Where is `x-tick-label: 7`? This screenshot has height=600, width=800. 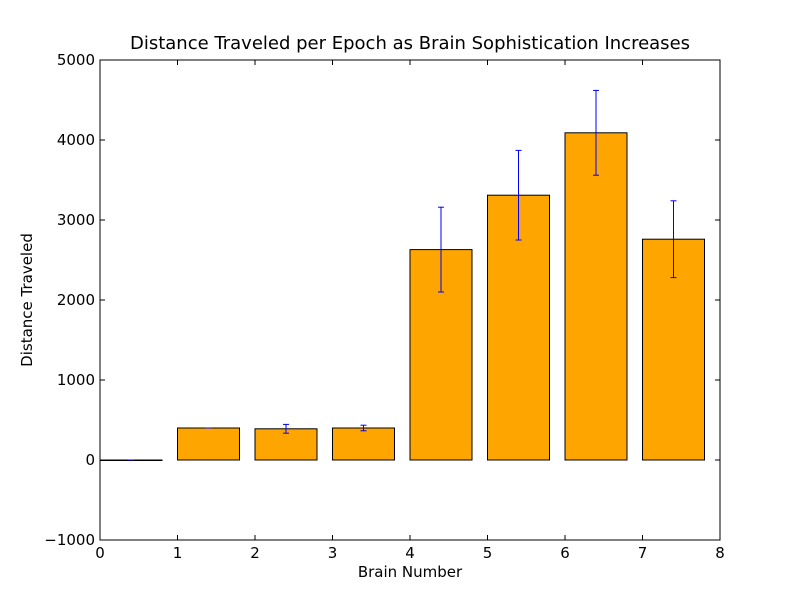
x-tick-label: 7 is located at coordinates (643, 553).